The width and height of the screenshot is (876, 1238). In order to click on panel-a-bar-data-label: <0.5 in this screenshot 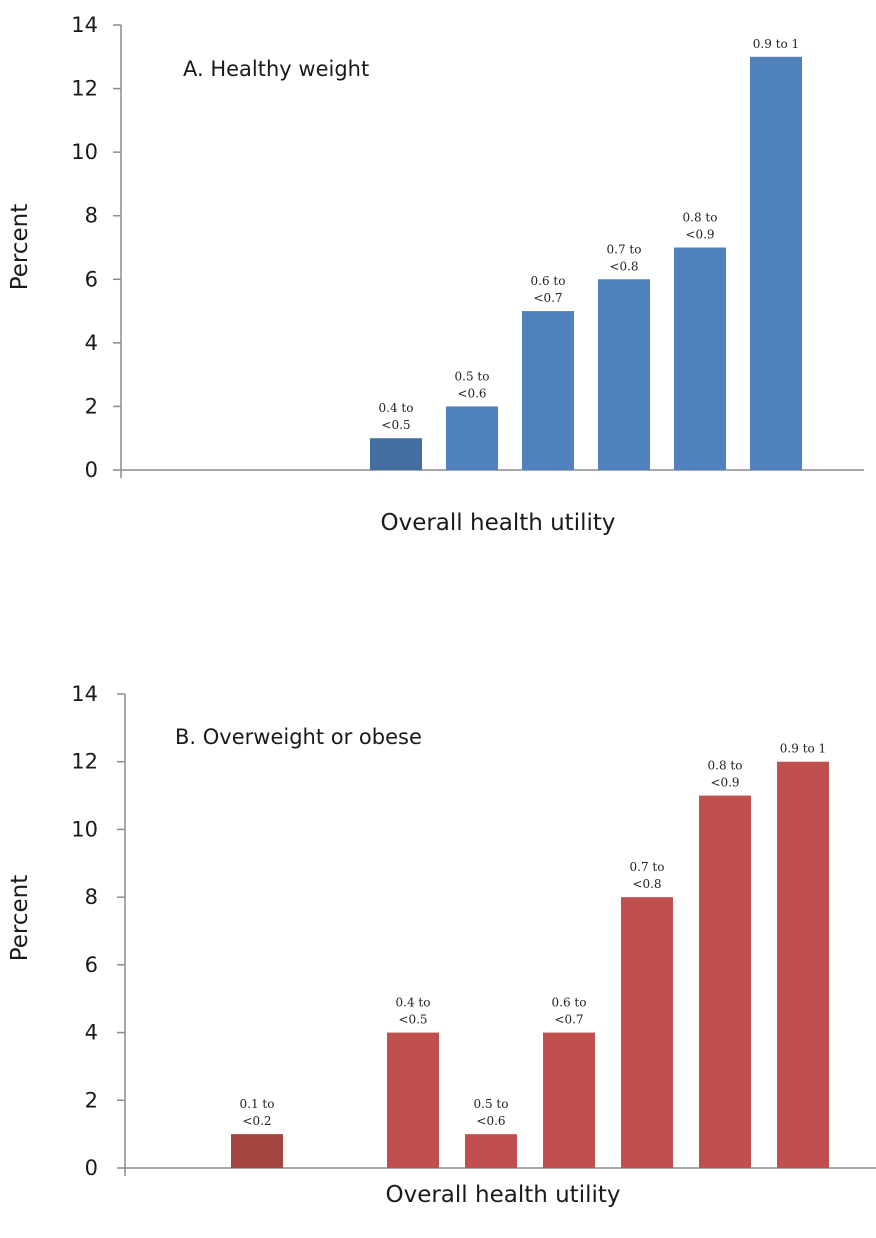, I will do `click(395, 425)`.